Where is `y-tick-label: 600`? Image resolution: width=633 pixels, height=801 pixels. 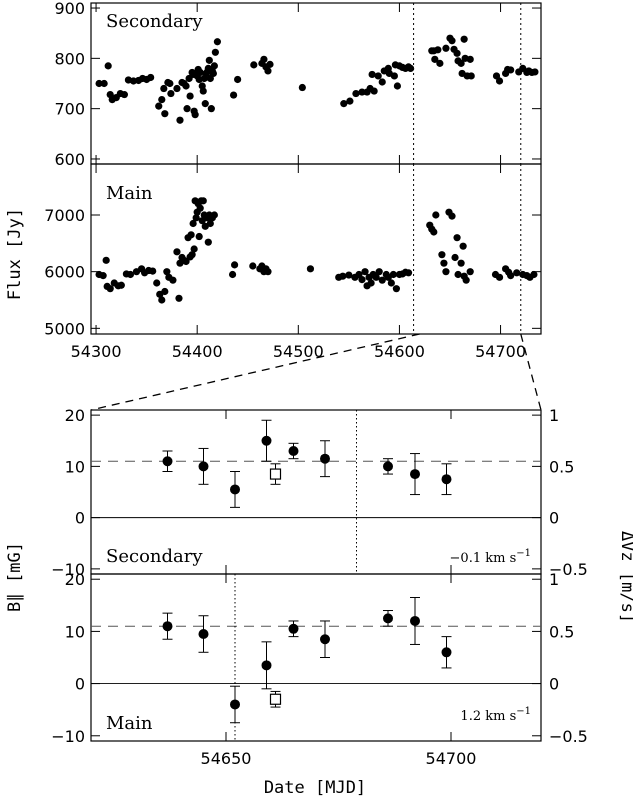 y-tick-label: 600 is located at coordinates (69, 159).